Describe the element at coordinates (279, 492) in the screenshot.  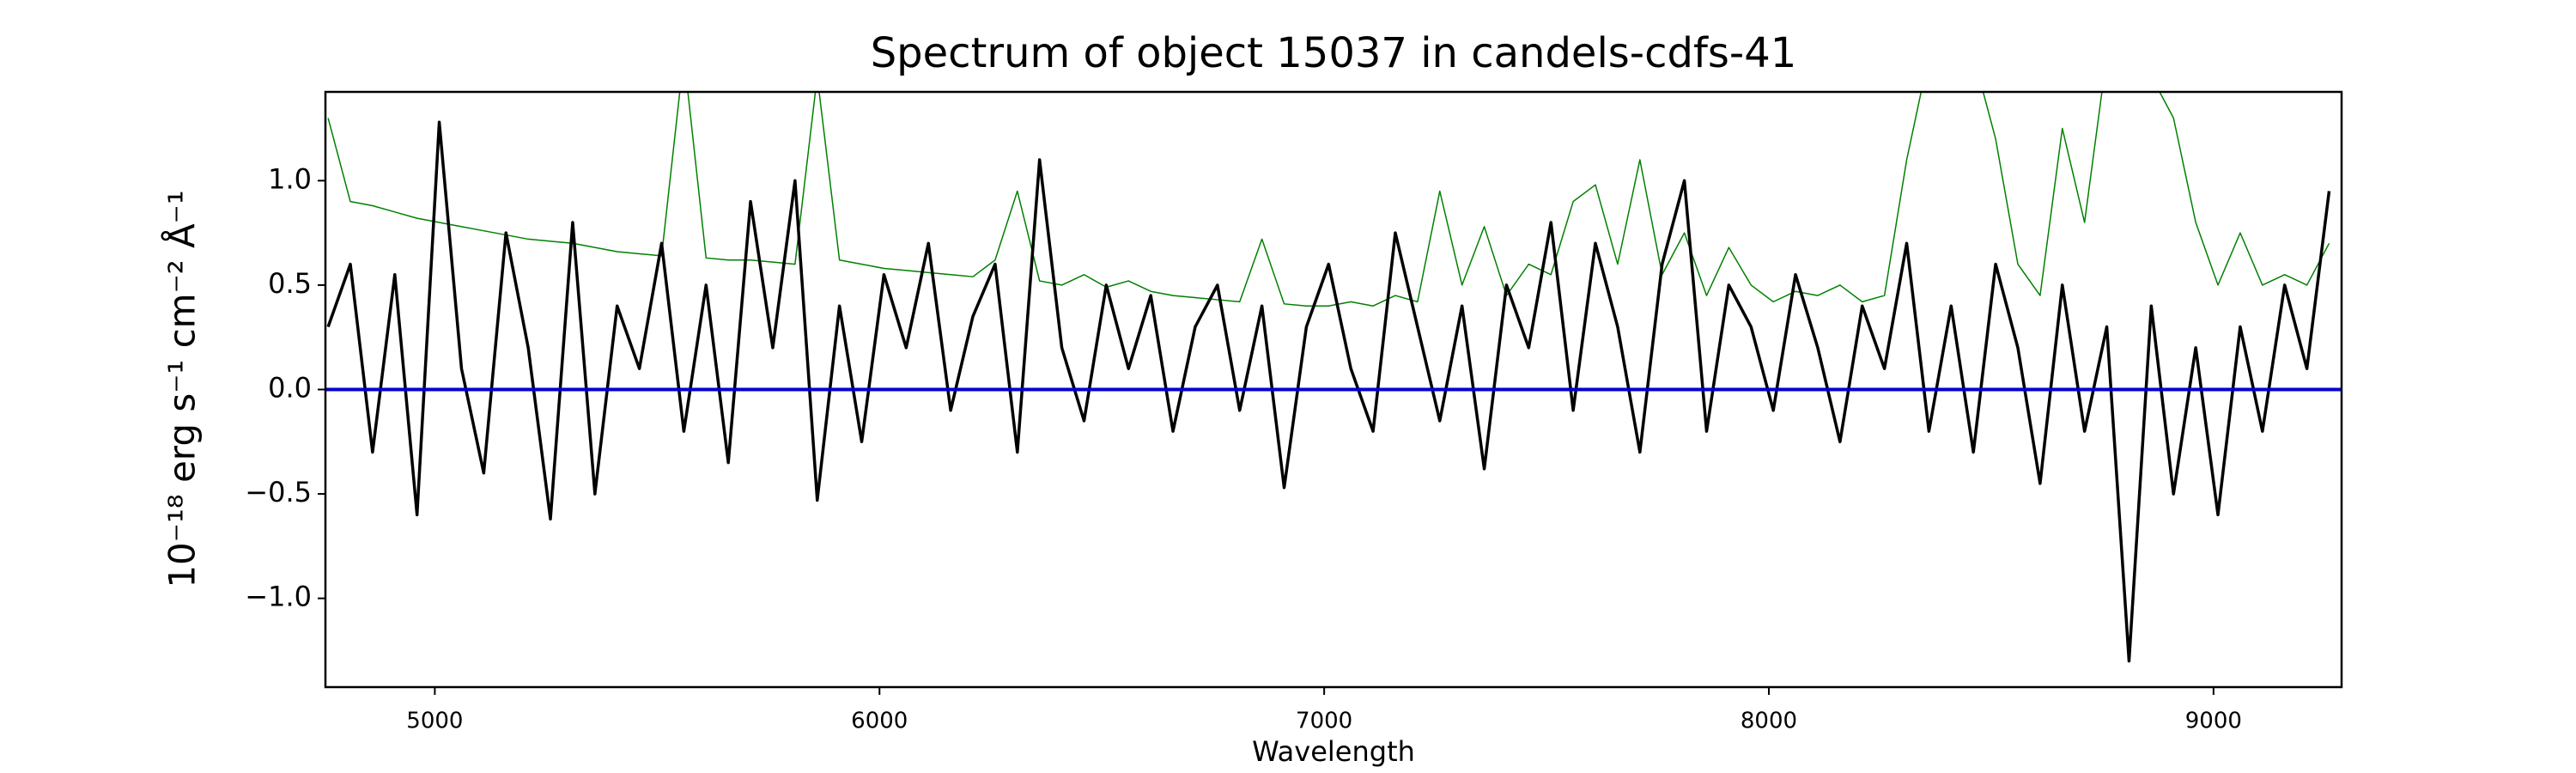
I see `y-tick-label: −0.5` at that location.